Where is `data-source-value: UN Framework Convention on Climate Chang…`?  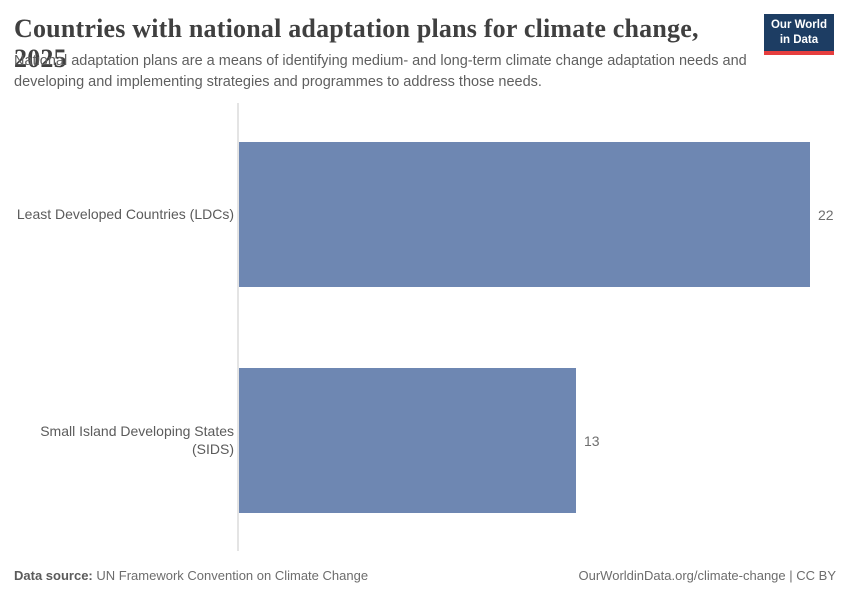
data-source-value: UN Framework Convention on Climate Chang… is located at coordinates (232, 575).